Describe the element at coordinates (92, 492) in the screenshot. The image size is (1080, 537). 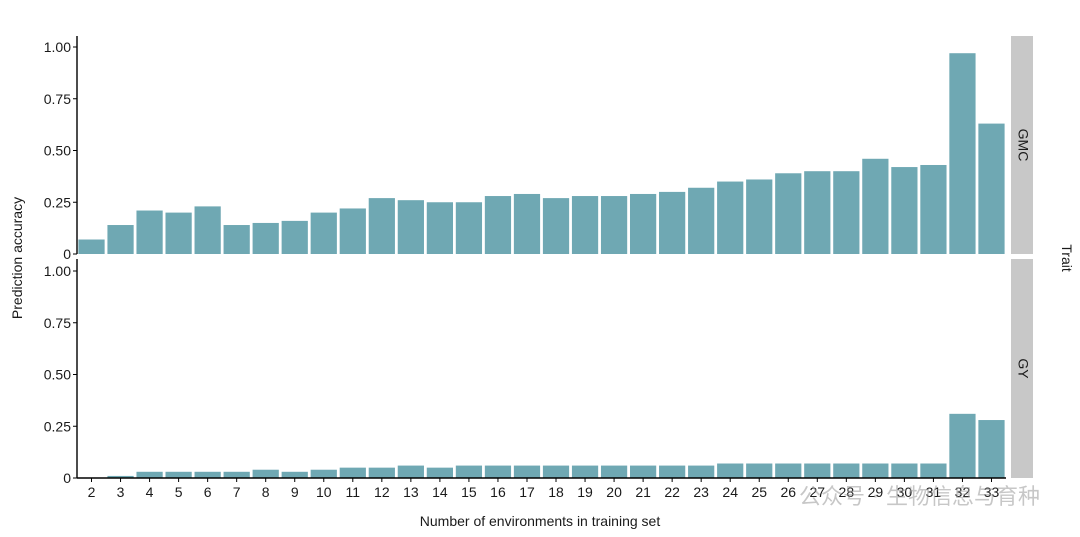
I see `x-tick-label: 2` at that location.